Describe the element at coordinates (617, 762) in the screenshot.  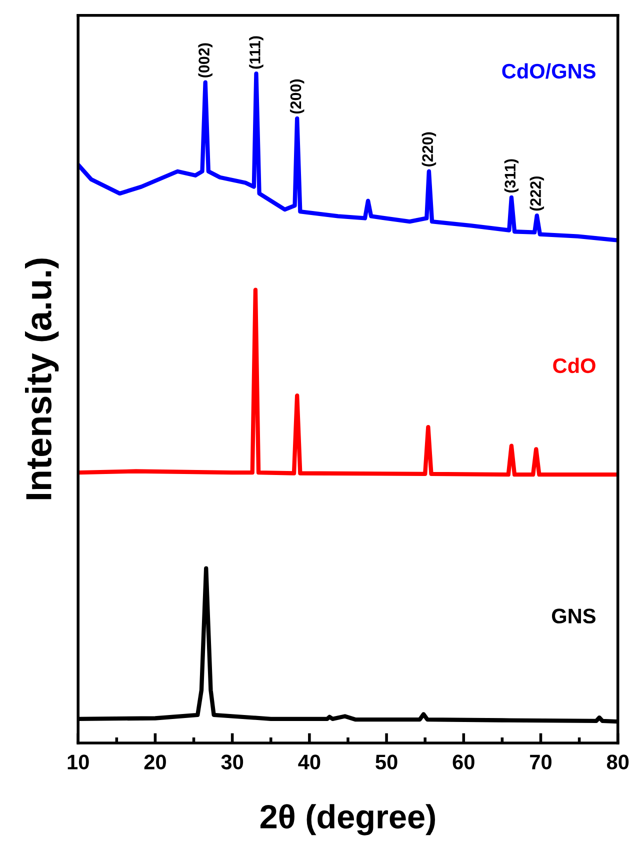
I see `x-tick-label: 80` at that location.